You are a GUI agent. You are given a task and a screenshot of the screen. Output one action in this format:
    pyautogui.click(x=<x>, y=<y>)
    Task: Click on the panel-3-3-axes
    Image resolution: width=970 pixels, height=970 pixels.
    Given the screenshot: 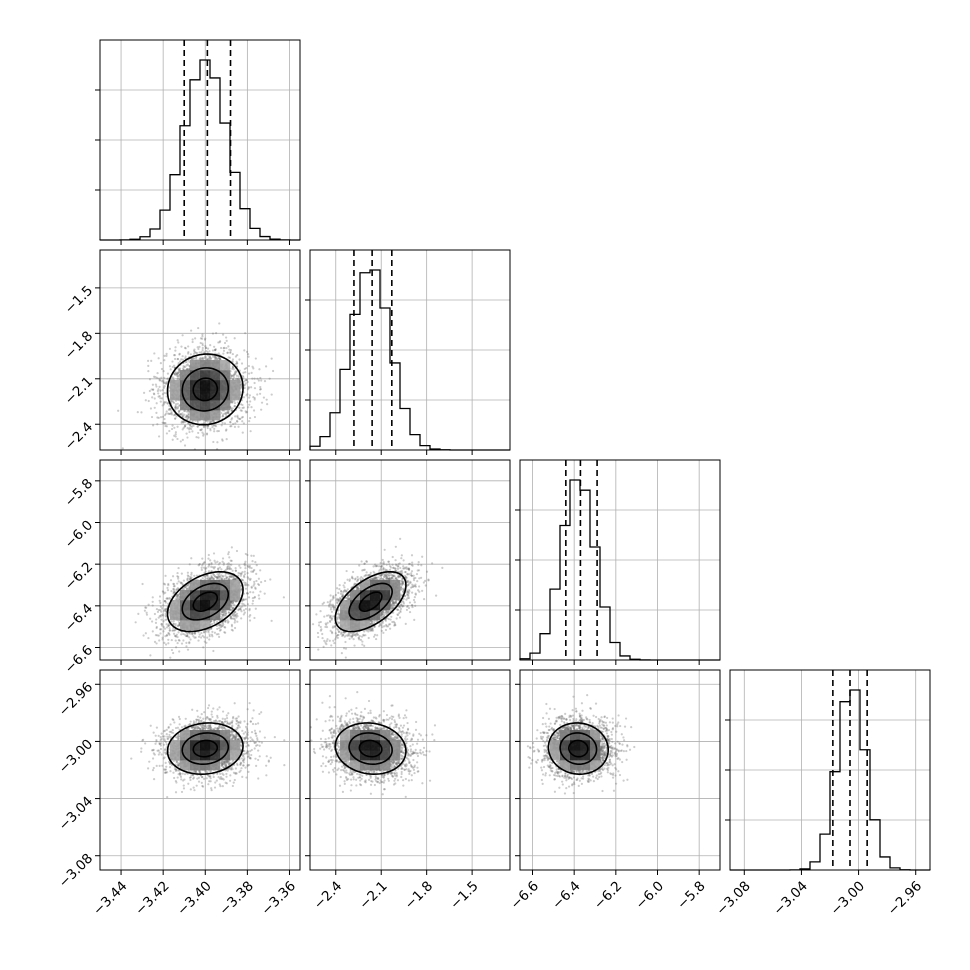 What is the action you would take?
    pyautogui.click(x=827, y=772)
    